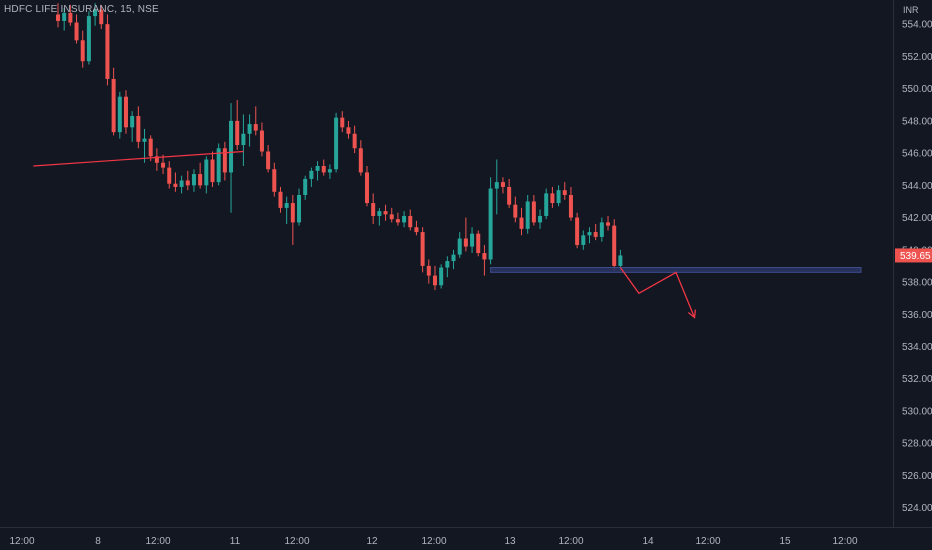  I want to click on projection-arrowhead, so click(692, 314).